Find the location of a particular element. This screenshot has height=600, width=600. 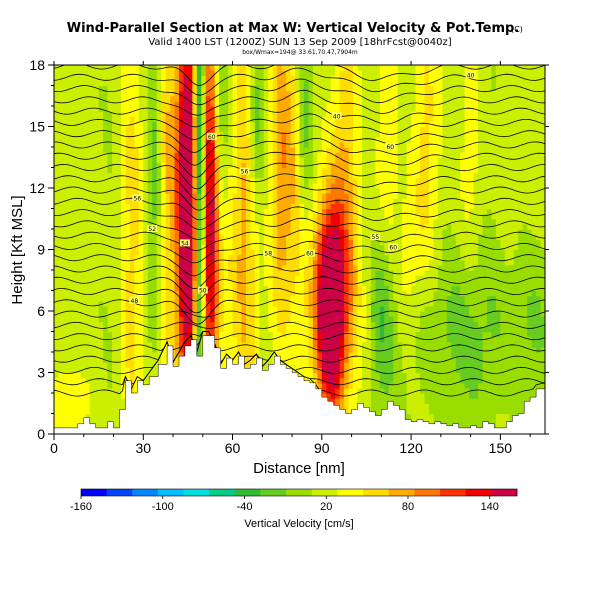

y-tick-label: 0 is located at coordinates (41, 434).